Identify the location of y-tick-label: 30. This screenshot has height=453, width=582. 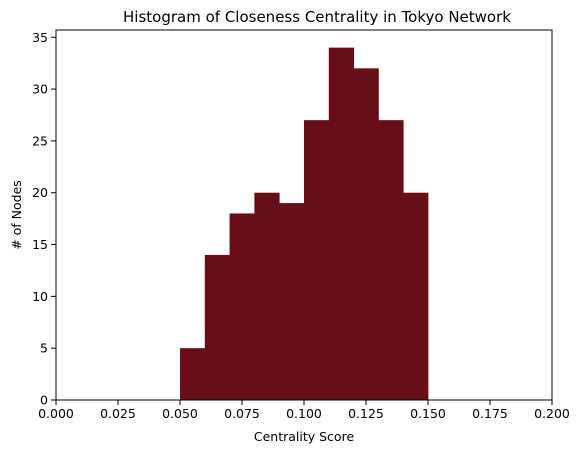
(40, 89).